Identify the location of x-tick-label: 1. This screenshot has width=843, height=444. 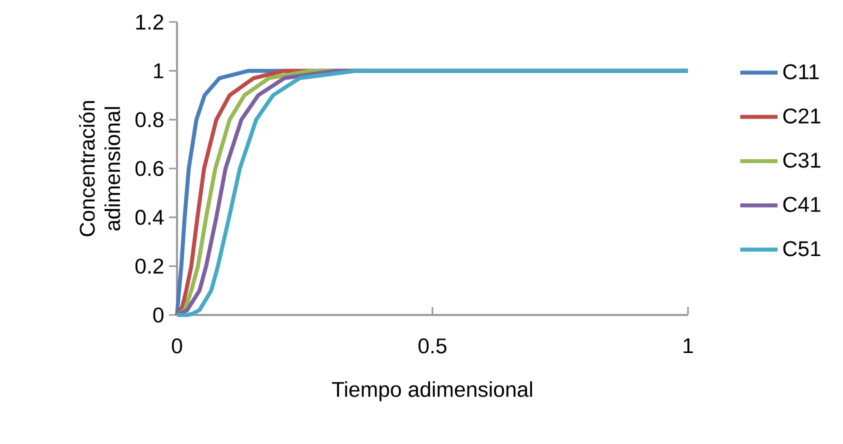
(688, 346).